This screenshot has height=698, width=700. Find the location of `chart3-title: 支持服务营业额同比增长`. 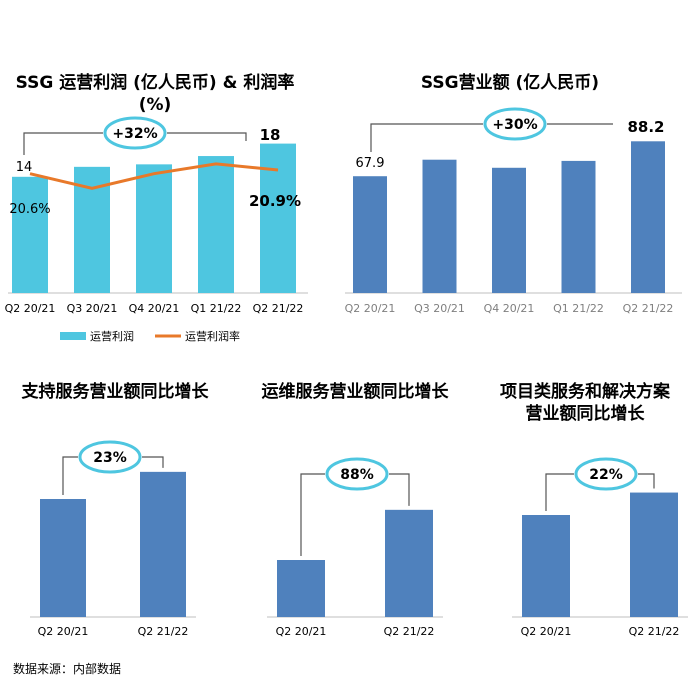

chart3-title: 支持服务营业额同比增长 is located at coordinates (115, 392).